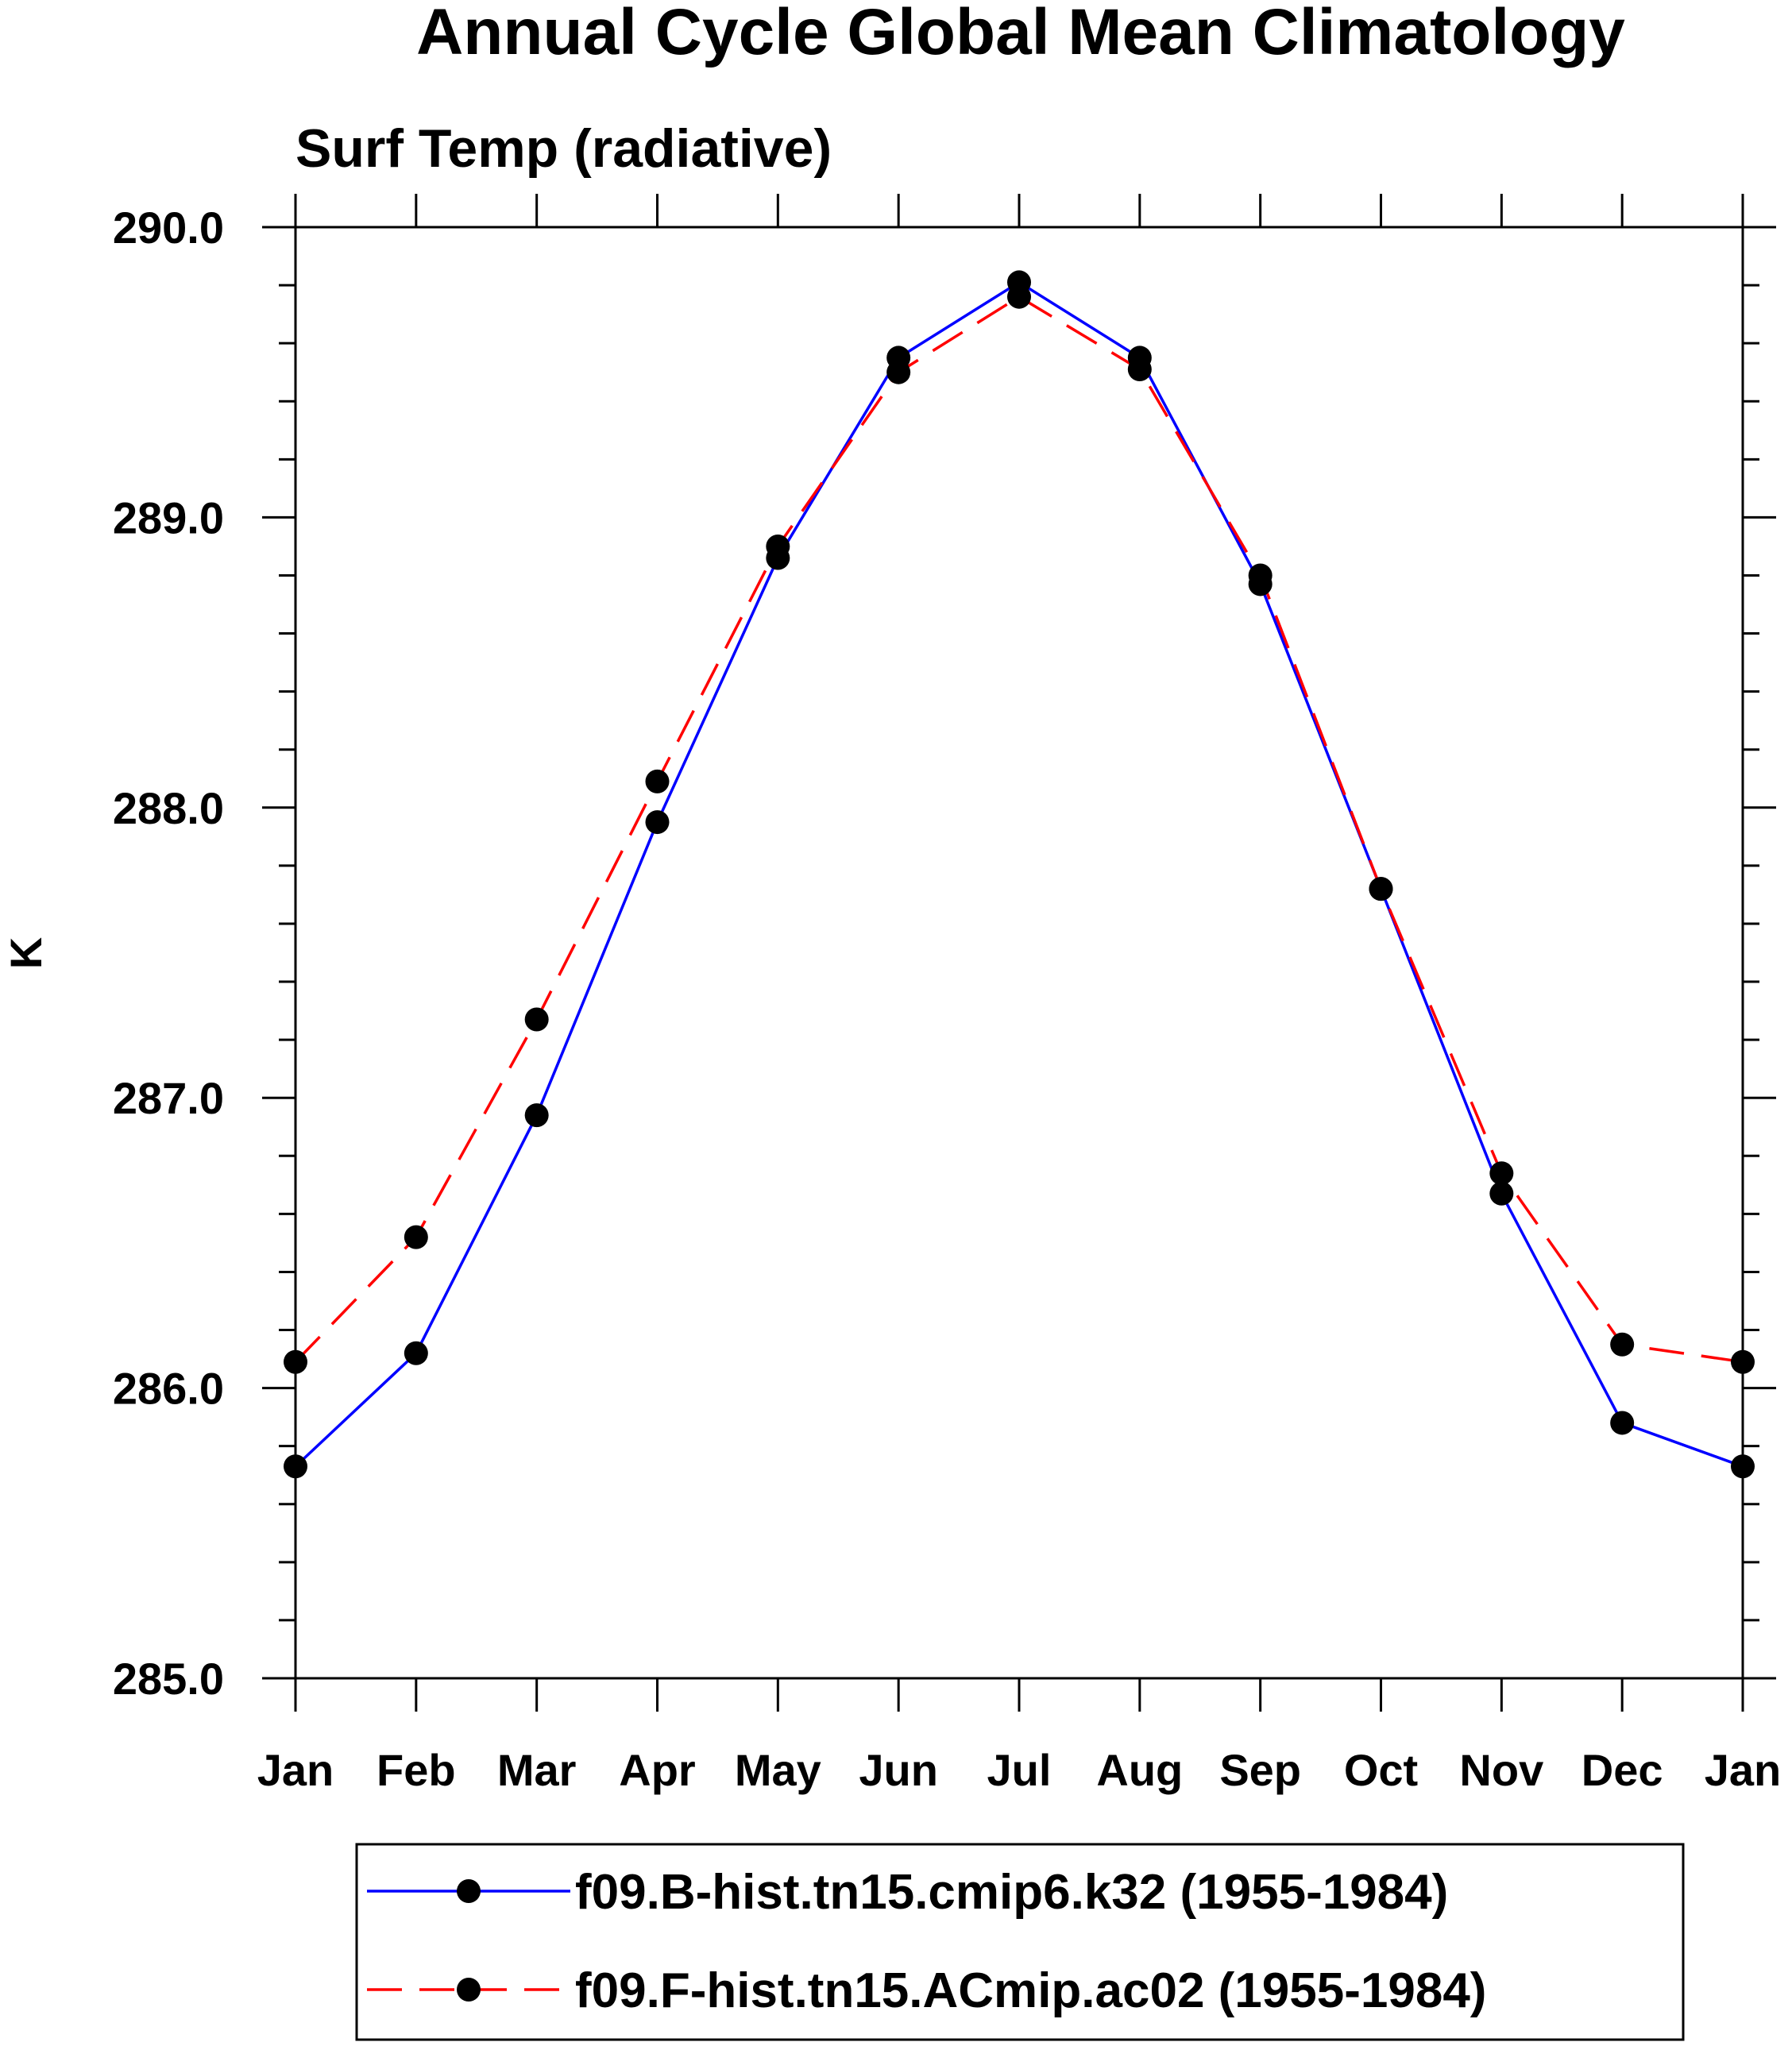  I want to click on x-tick-label: Jun, so click(898, 1770).